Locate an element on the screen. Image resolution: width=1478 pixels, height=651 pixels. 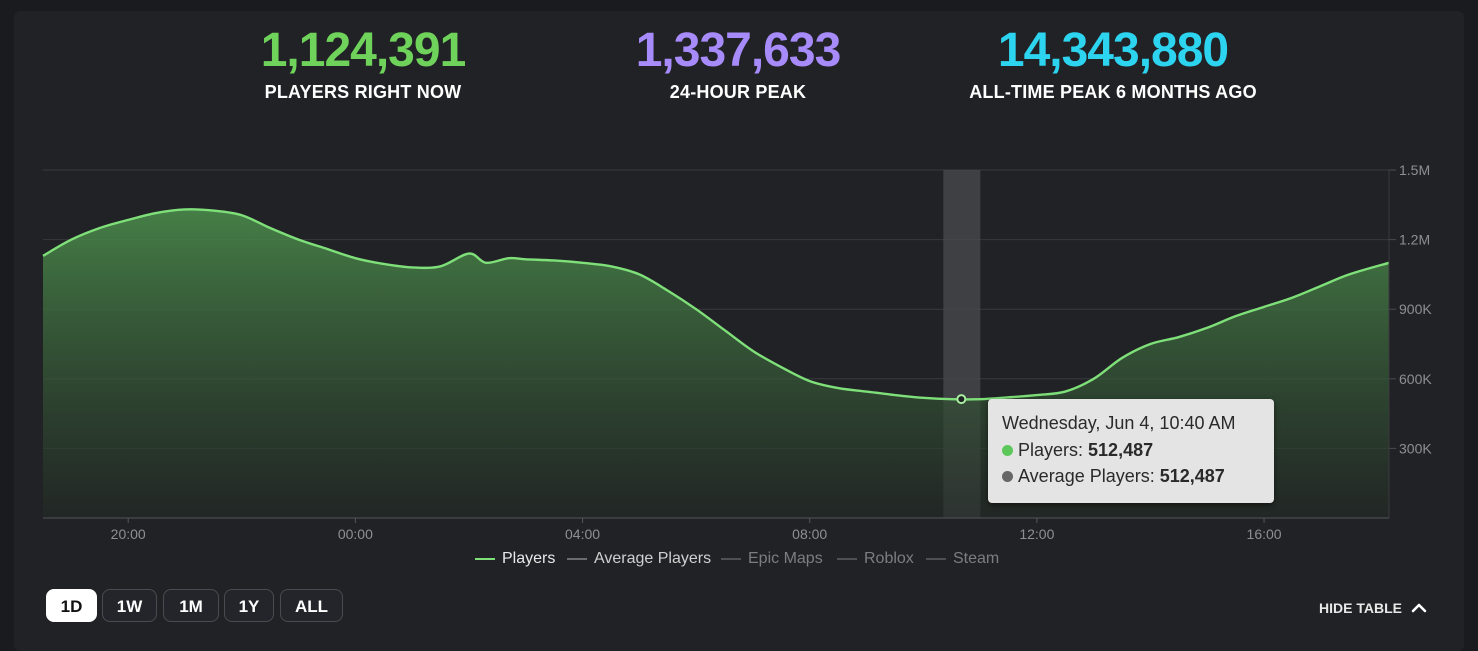
x-tick-label: 12:00 is located at coordinates (1036, 534).